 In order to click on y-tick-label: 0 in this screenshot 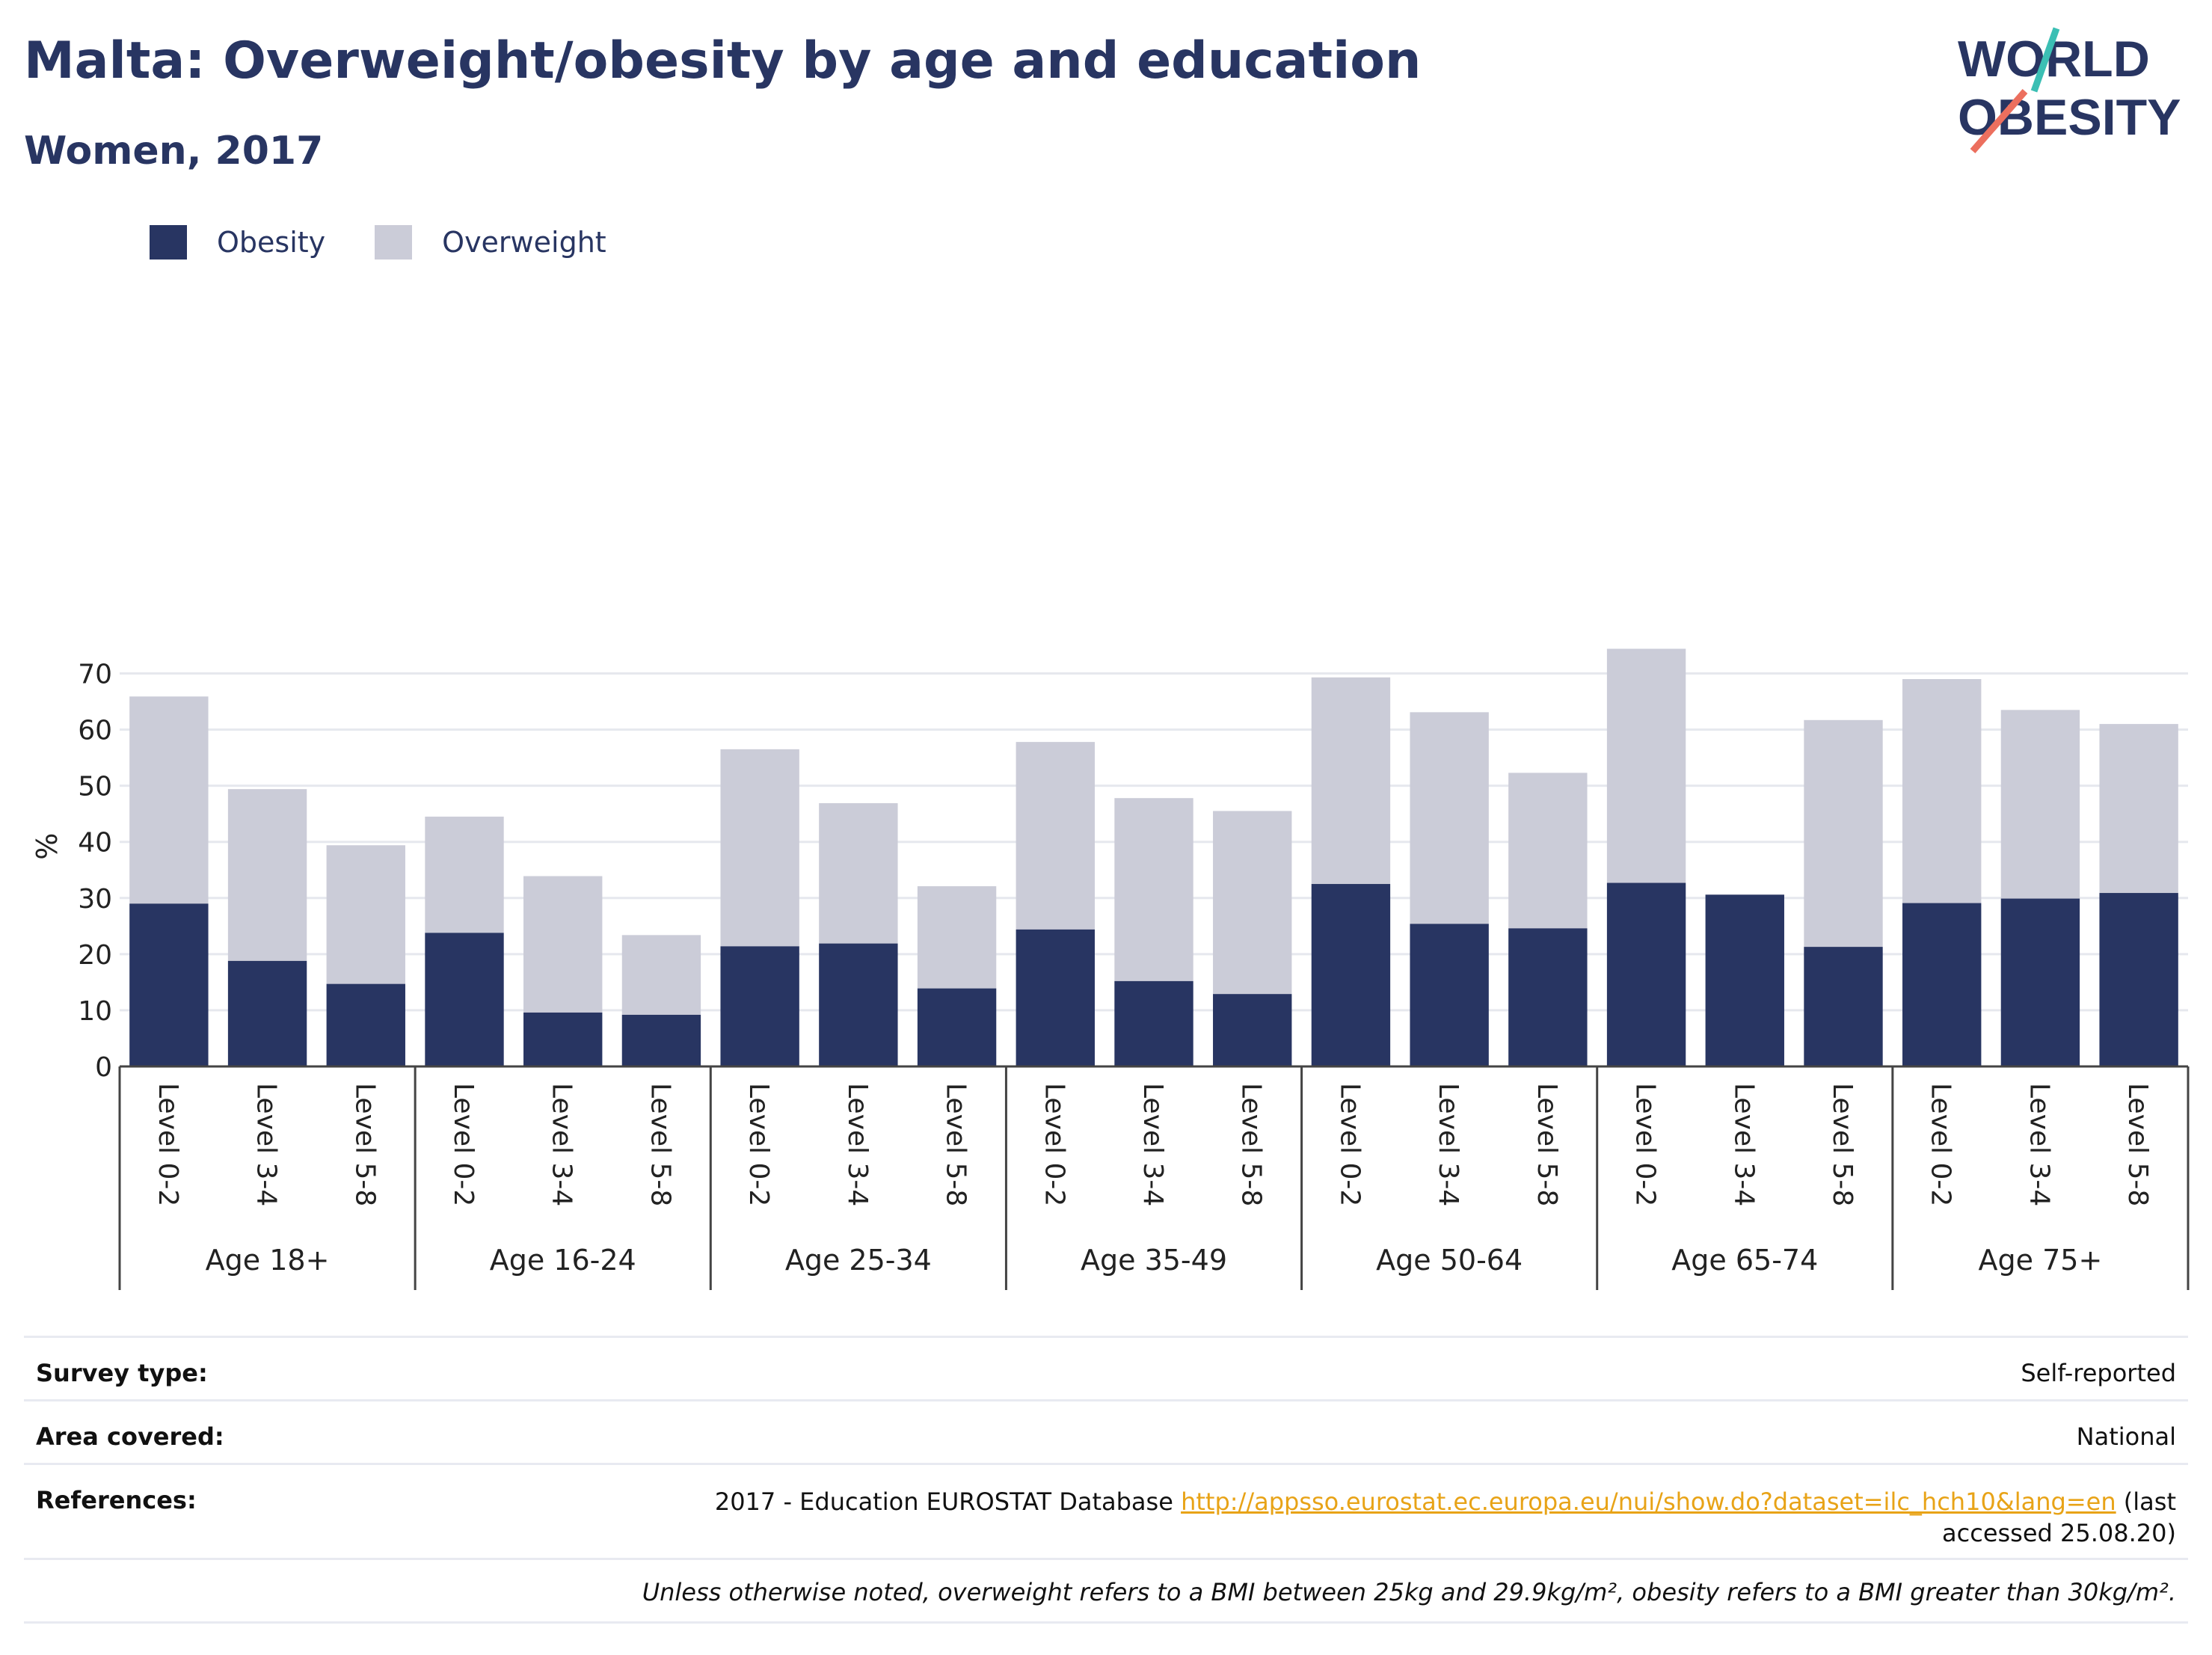, I will do `click(103, 1067)`.